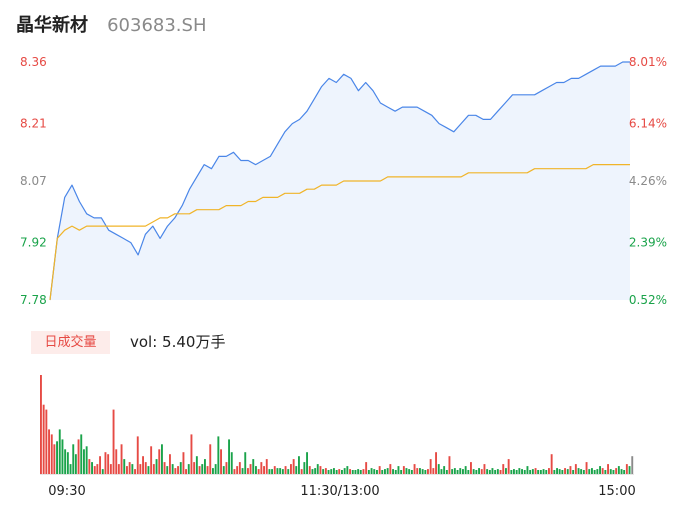 The width and height of the screenshot is (686, 524). Describe the element at coordinates (648, 181) in the screenshot. I see `y-tick-right: 4.26%` at that location.